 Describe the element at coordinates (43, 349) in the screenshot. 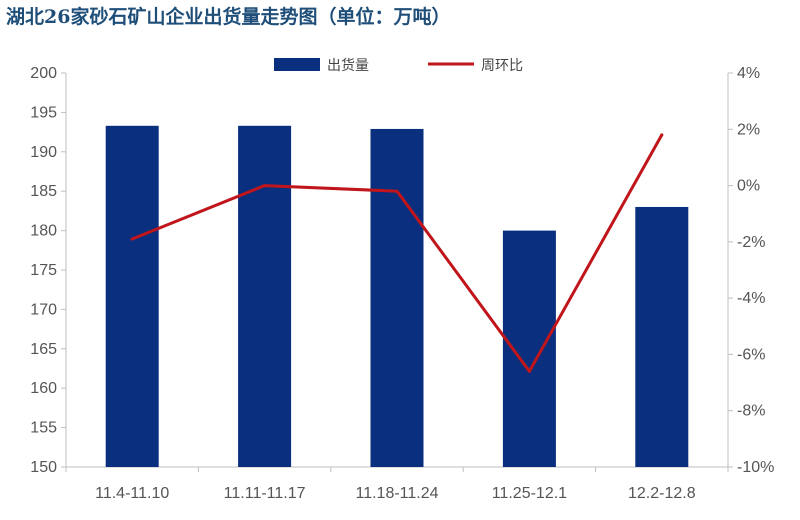

I see `left-tick-label: 165` at that location.